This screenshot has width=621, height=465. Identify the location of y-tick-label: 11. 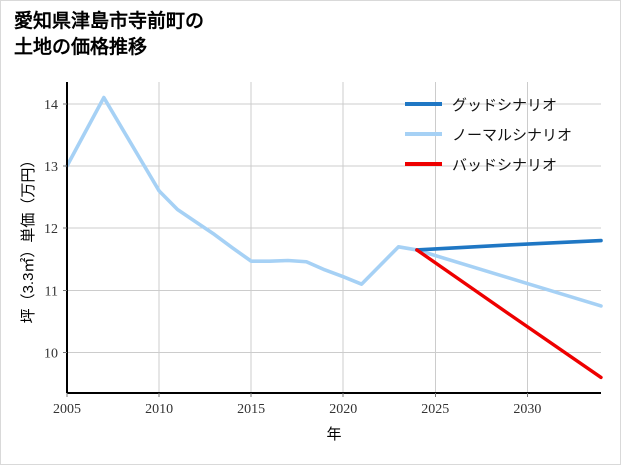
(51, 291).